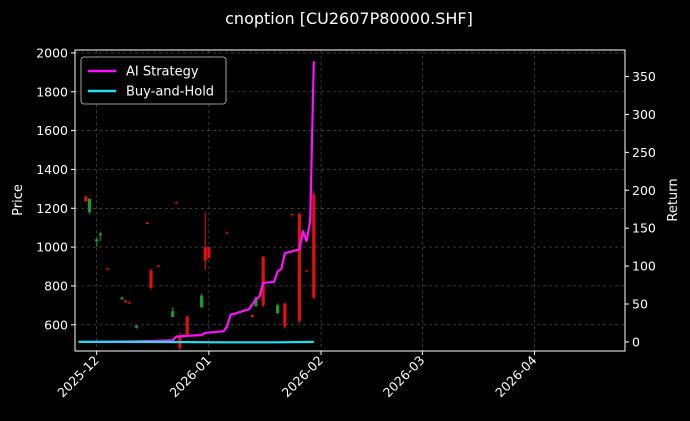 The height and width of the screenshot is (421, 690). Describe the element at coordinates (52, 52) in the screenshot. I see `left-tick-label: 2000` at that location.